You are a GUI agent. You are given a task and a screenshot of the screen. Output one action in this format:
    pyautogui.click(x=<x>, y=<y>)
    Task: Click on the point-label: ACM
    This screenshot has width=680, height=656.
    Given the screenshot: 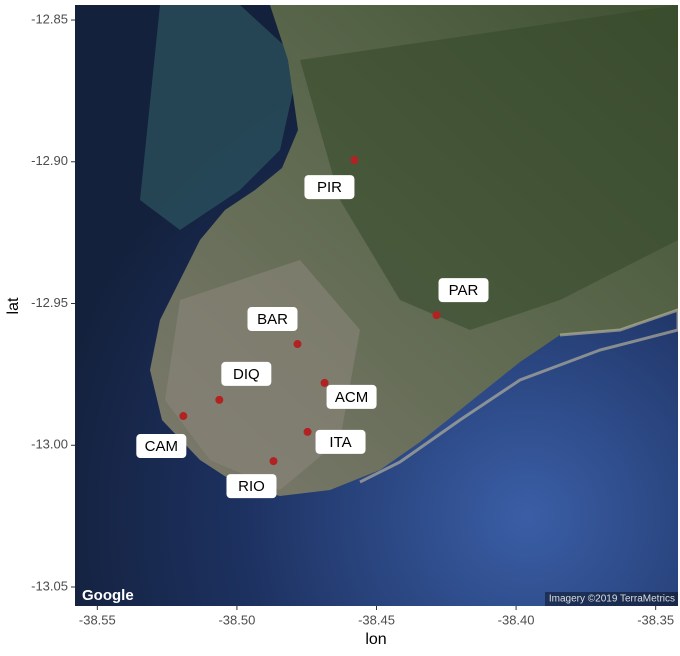 What is the action you would take?
    pyautogui.click(x=351, y=397)
    